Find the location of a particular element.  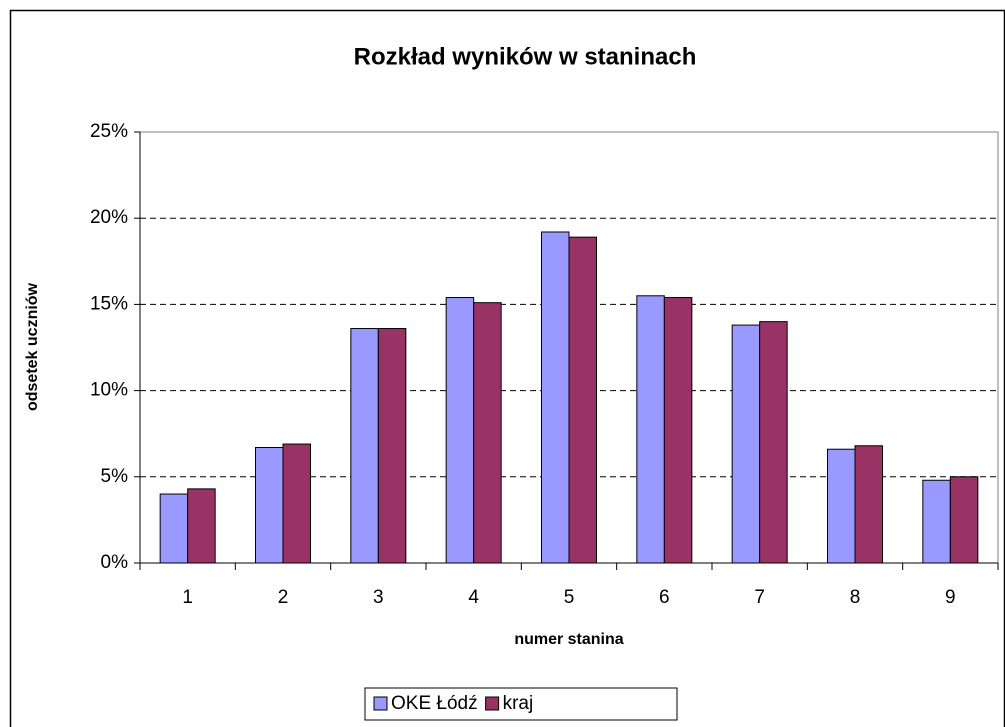

x-tick-label: 7 is located at coordinates (759, 597).